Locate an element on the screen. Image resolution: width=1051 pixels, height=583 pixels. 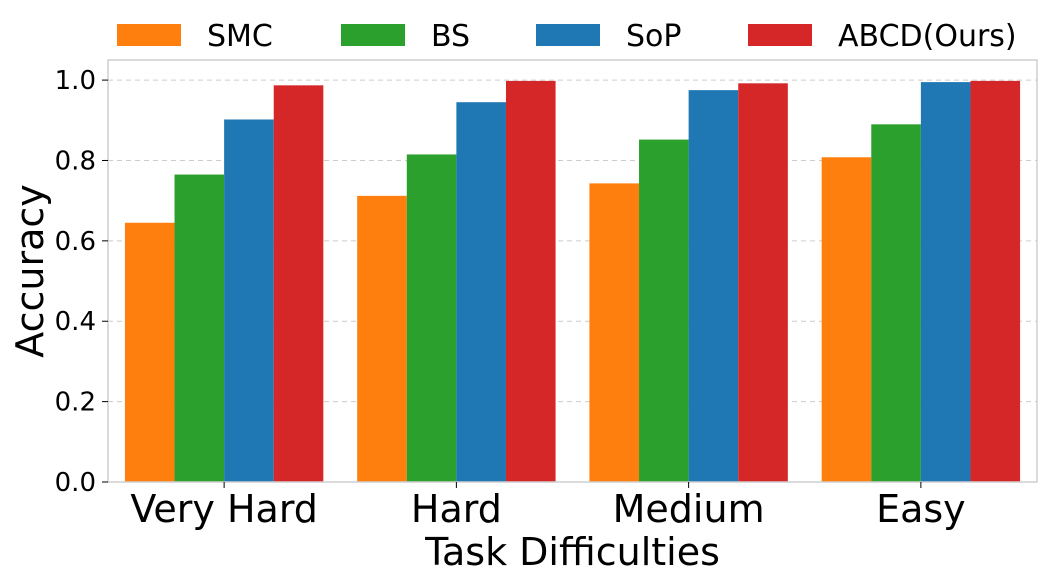
bar-sop-easy is located at coordinates (945, 282).